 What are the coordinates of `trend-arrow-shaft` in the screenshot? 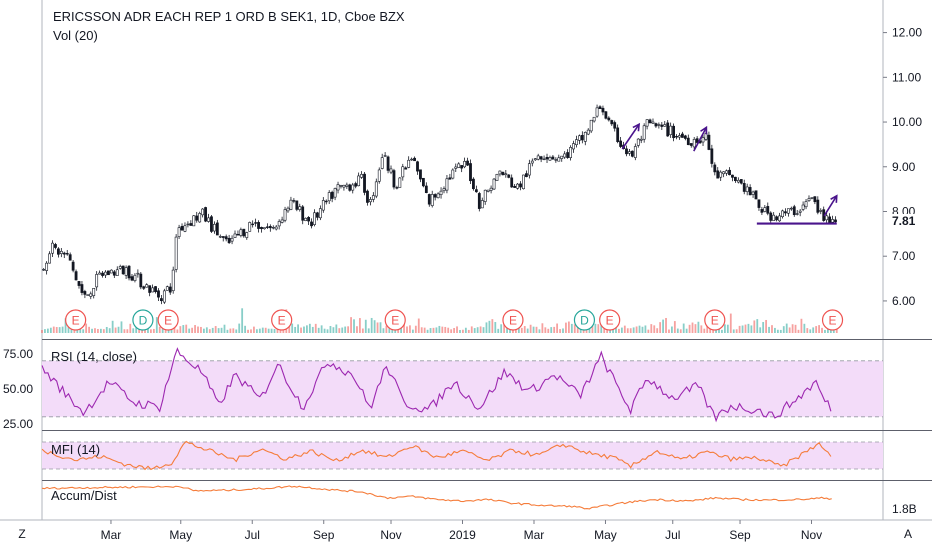 It's located at (630, 136).